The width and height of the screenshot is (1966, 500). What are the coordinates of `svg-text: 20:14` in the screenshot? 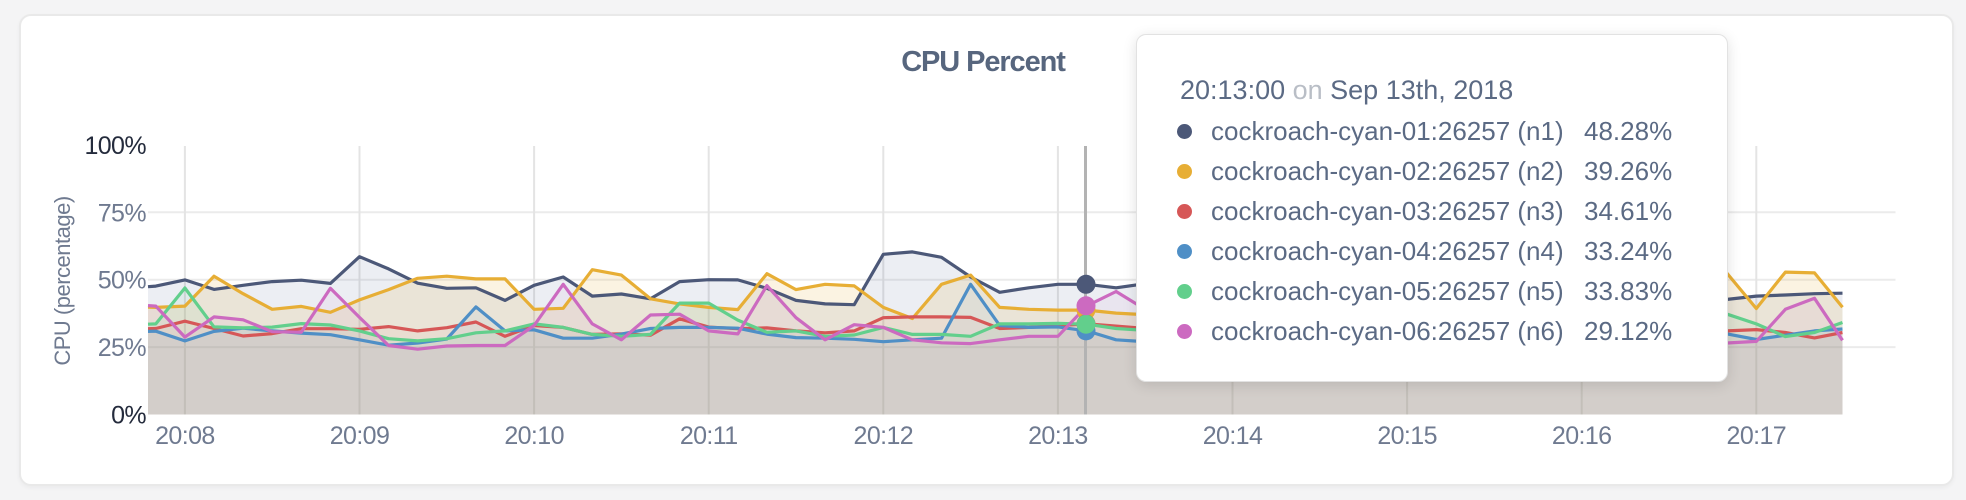 It's located at (1233, 436).